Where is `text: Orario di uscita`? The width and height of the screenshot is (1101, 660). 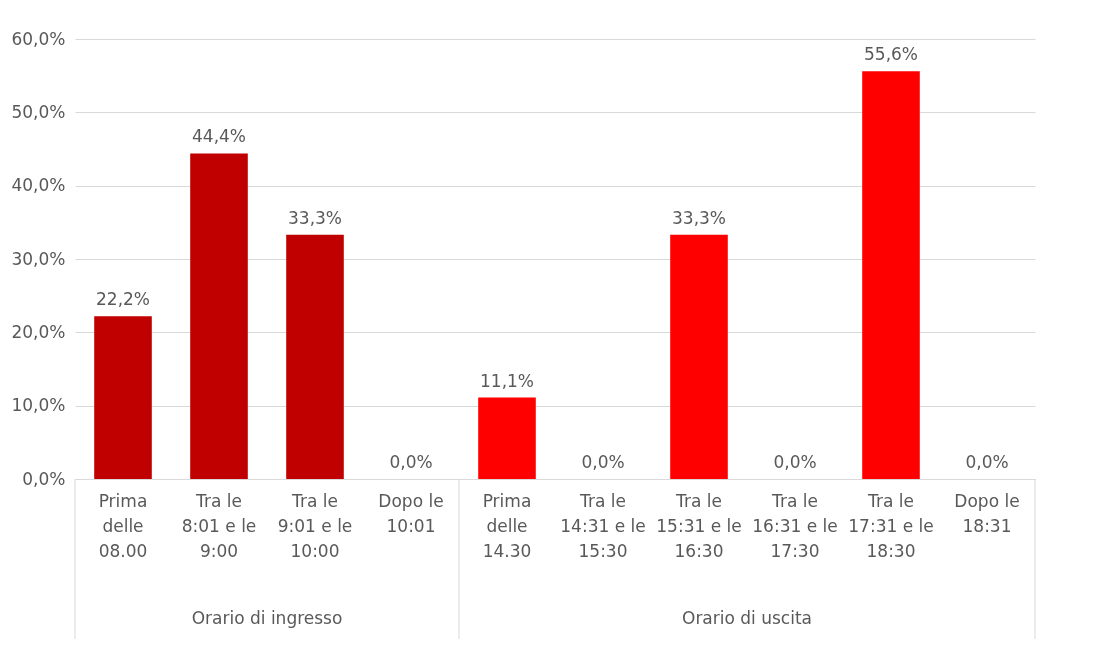
text: Orario di uscita is located at coordinates (747, 618).